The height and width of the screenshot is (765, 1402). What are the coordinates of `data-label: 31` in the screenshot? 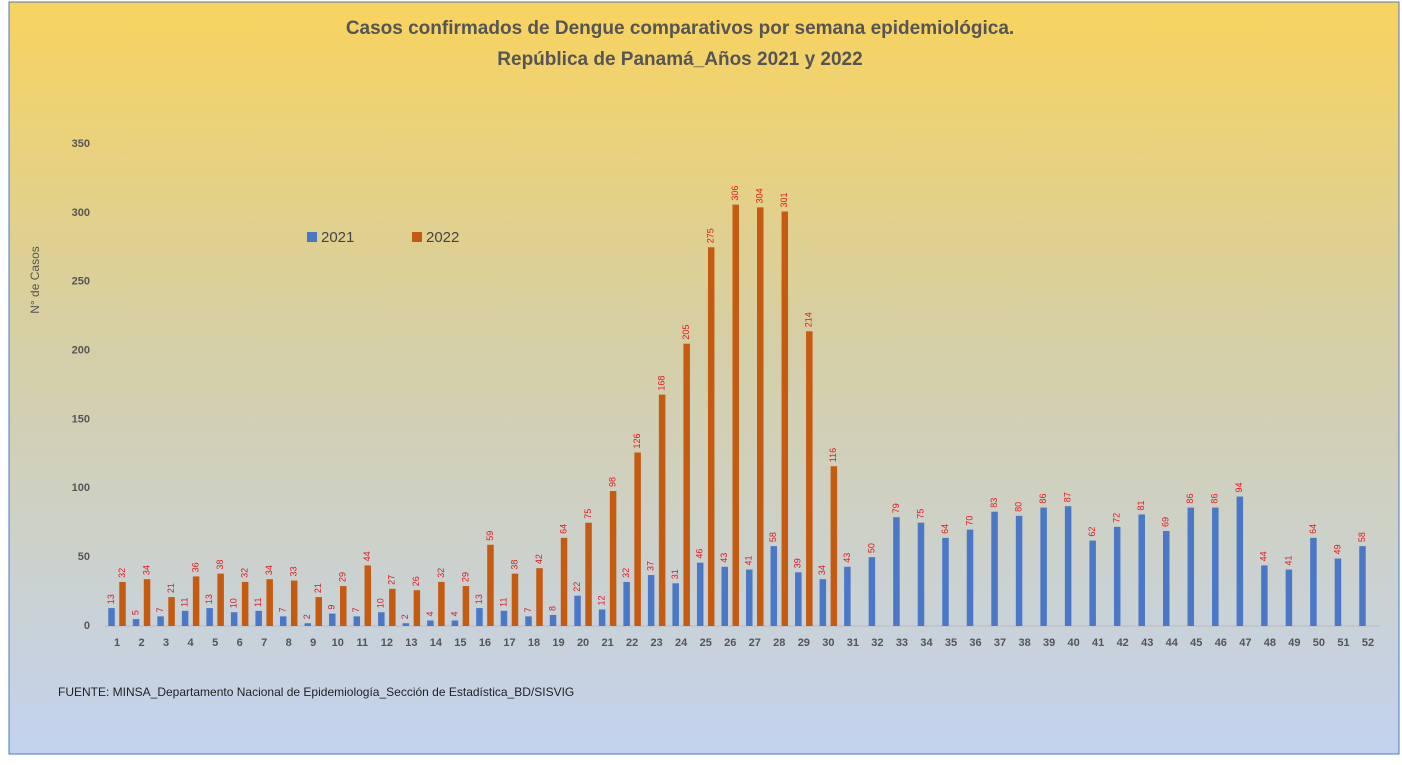 It's located at (675, 574).